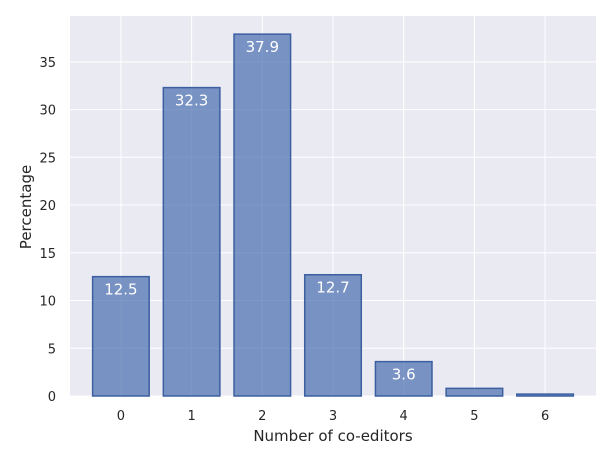 Image resolution: width=614 pixels, height=460 pixels. What do you see at coordinates (474, 416) in the screenshot?
I see `x-tick-label: 5` at bounding box center [474, 416].